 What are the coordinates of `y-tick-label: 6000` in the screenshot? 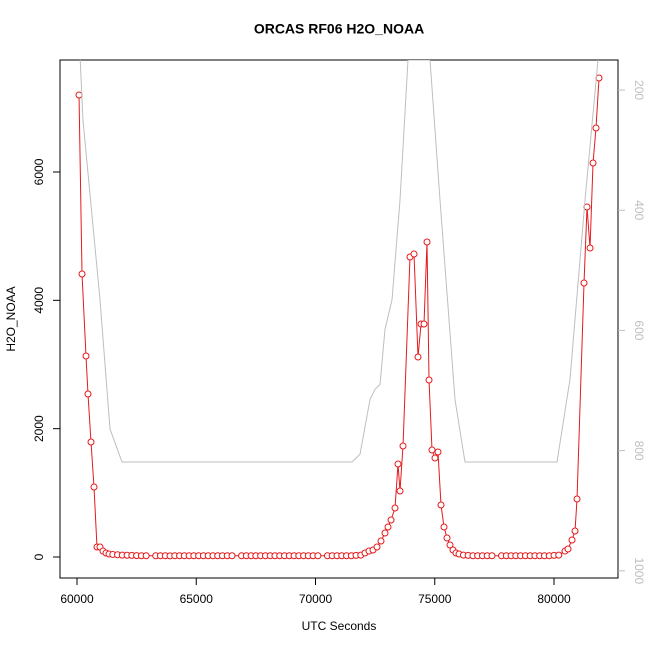 It's located at (39, 171).